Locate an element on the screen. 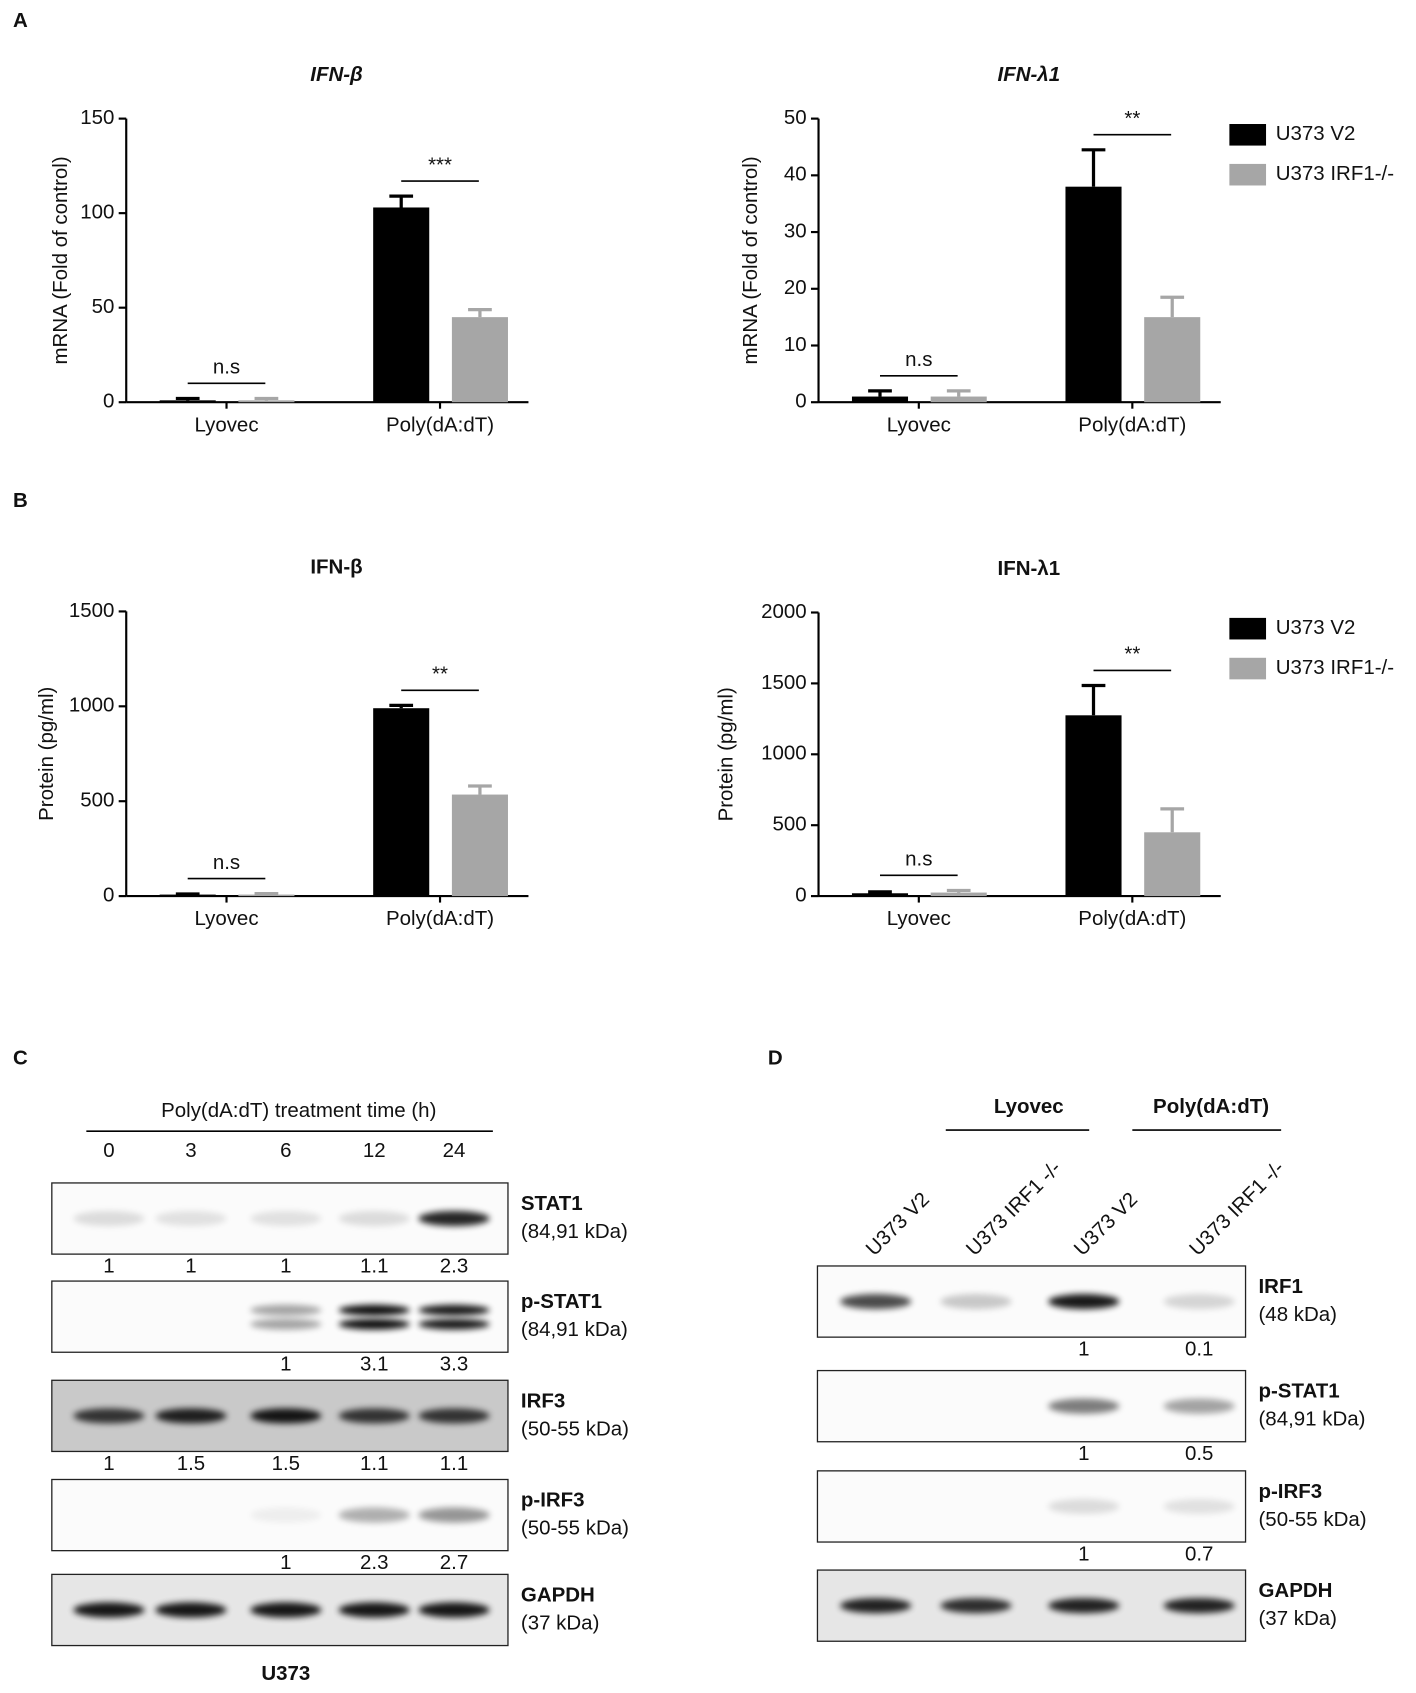 The width and height of the screenshot is (1416, 1693). protein-name: STAT1 is located at coordinates (552, 1203).